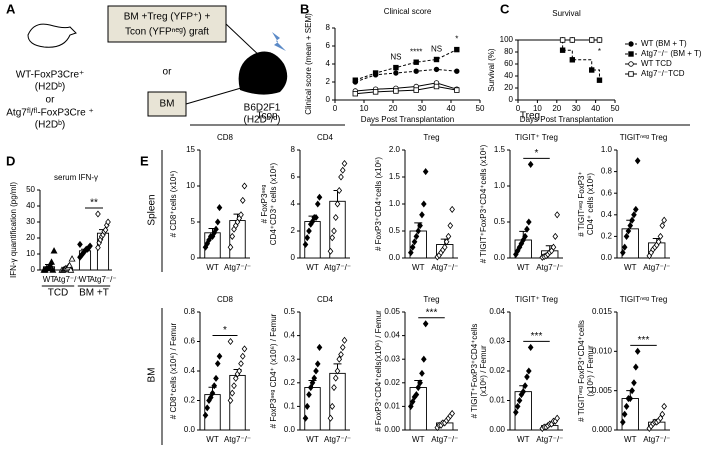  Describe the element at coordinates (173, 370) in the screenshot. I see `y-axis-label: # CD8⁺cells (x10⁶) / Femur` at that location.